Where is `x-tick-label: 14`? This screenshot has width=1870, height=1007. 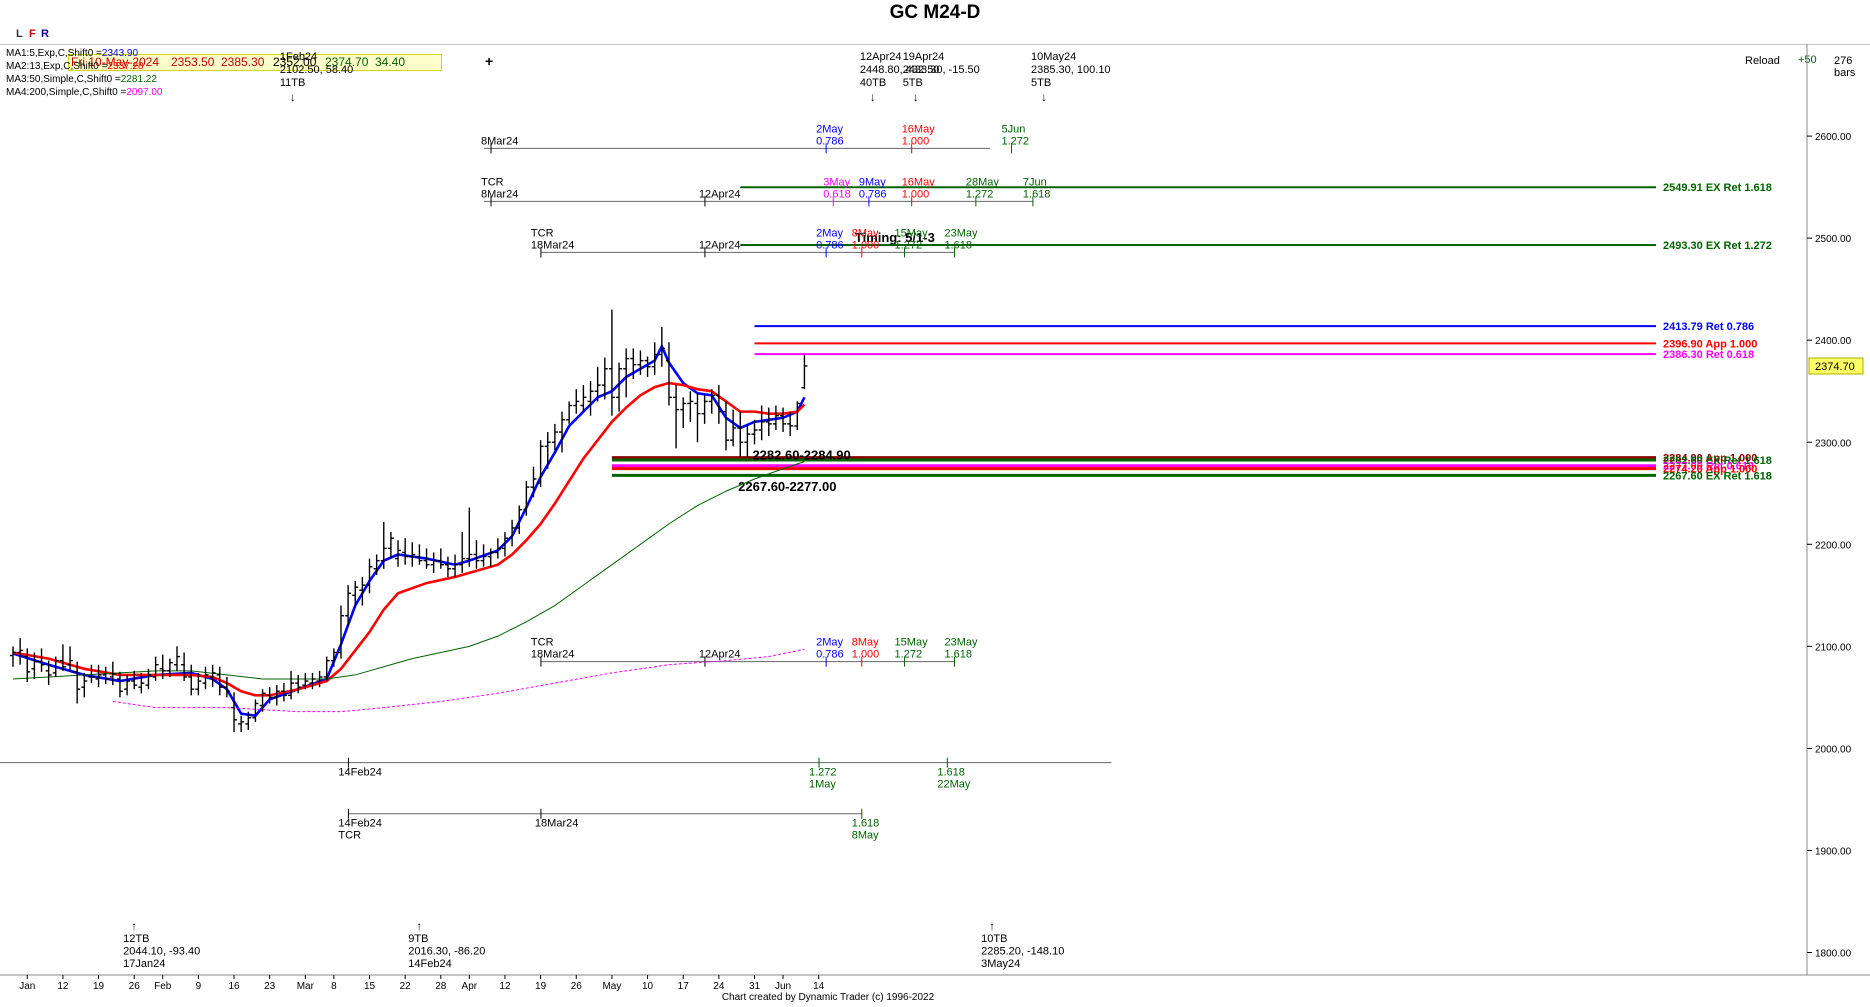 x-tick-label: 14 is located at coordinates (819, 986).